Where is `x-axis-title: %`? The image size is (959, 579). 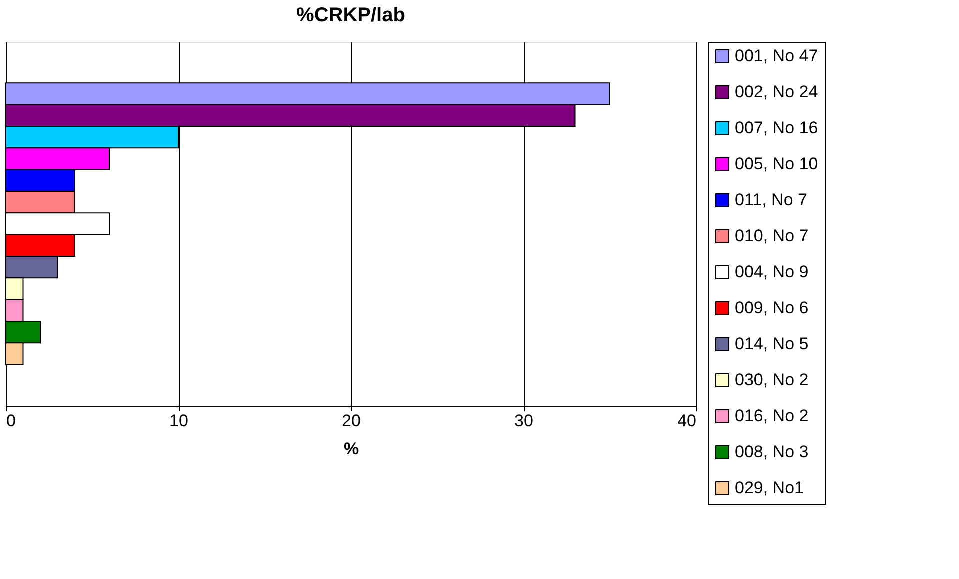 x-axis-title: % is located at coordinates (352, 449).